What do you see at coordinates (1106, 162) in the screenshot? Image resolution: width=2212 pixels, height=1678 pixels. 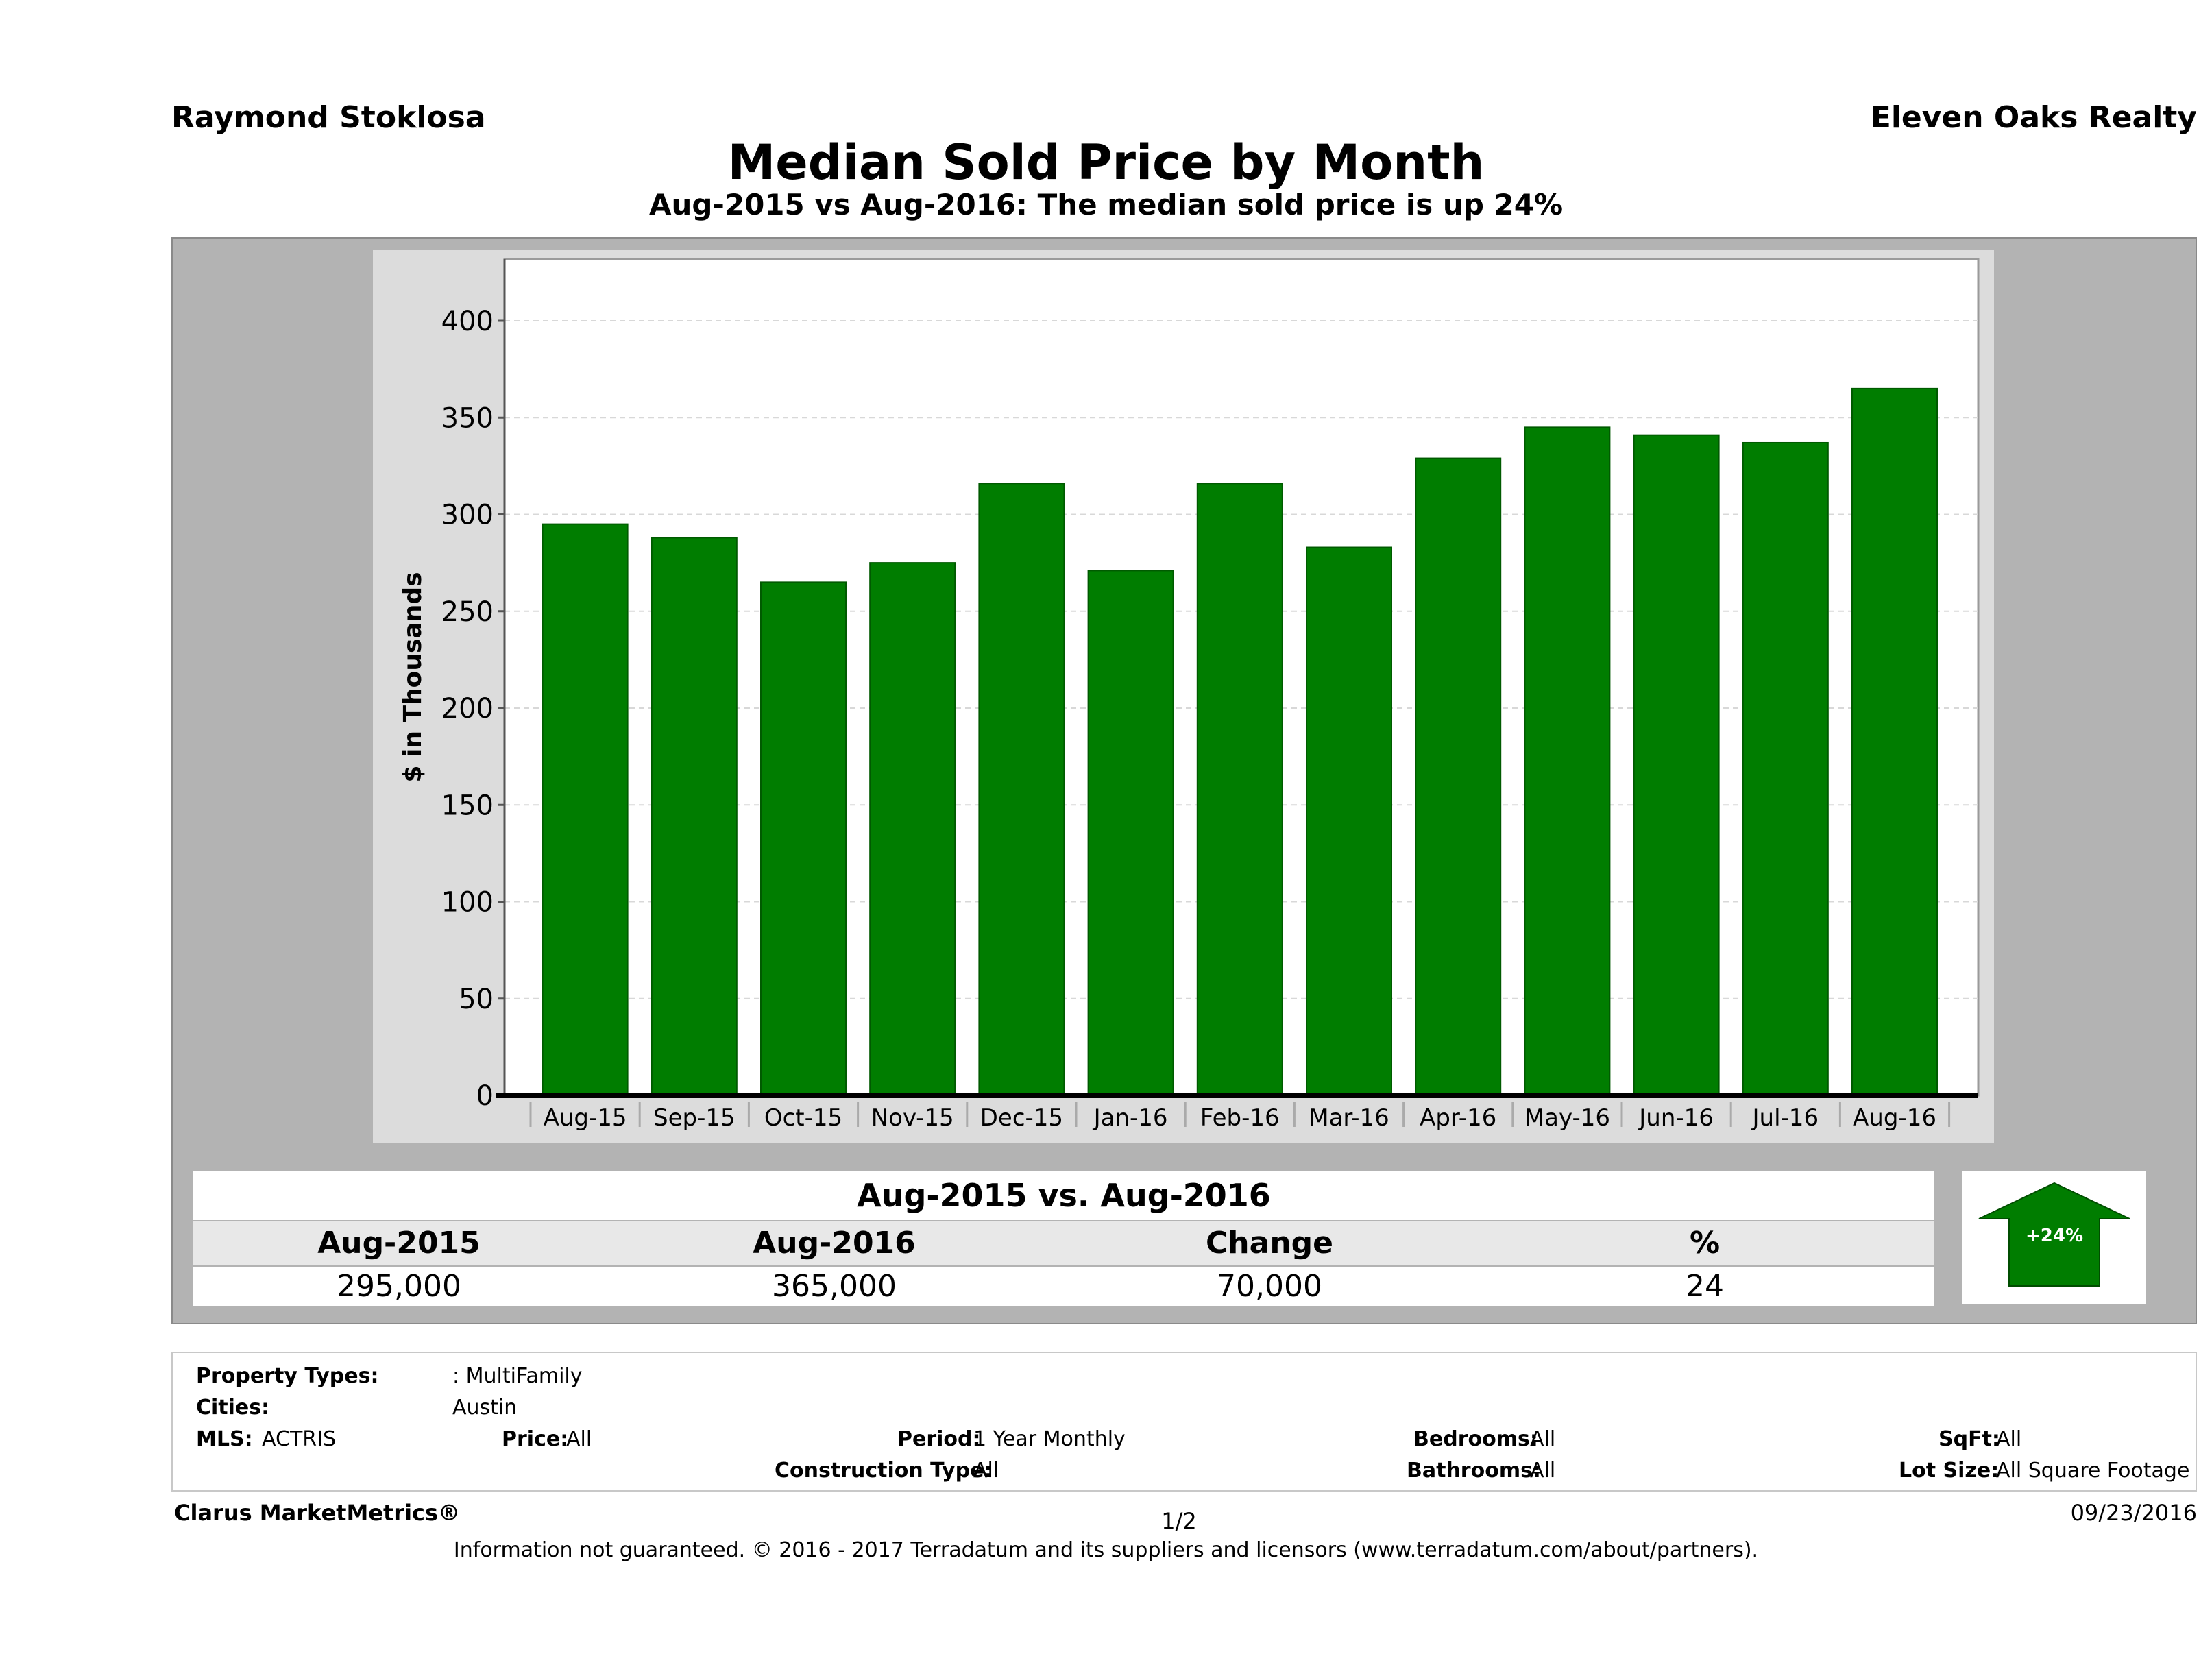 I see `chart-title: Median Sold Price by Month` at bounding box center [1106, 162].